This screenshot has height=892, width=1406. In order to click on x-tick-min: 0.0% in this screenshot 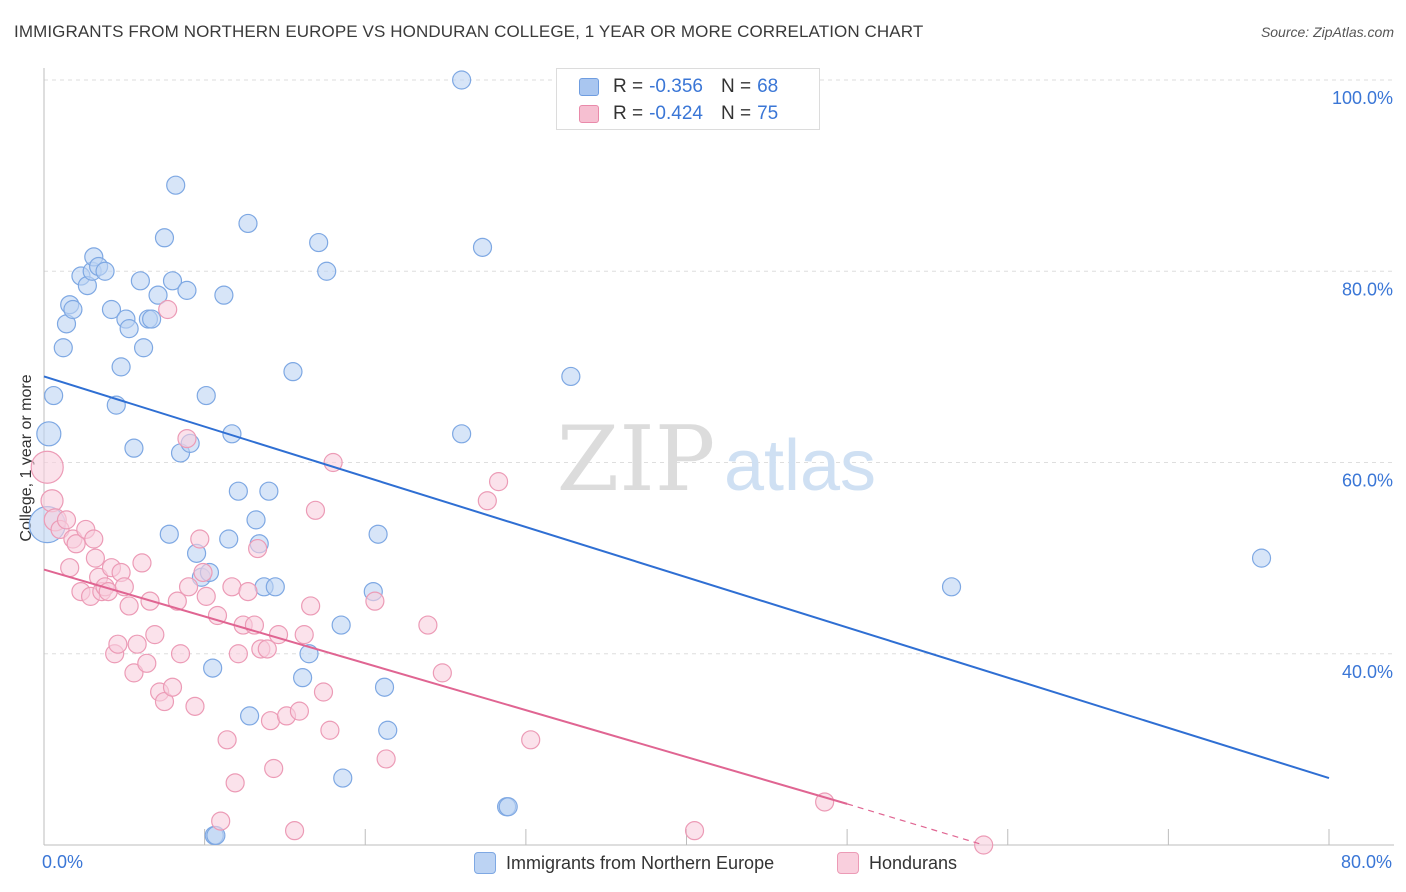, I will do `click(63, 862)`.